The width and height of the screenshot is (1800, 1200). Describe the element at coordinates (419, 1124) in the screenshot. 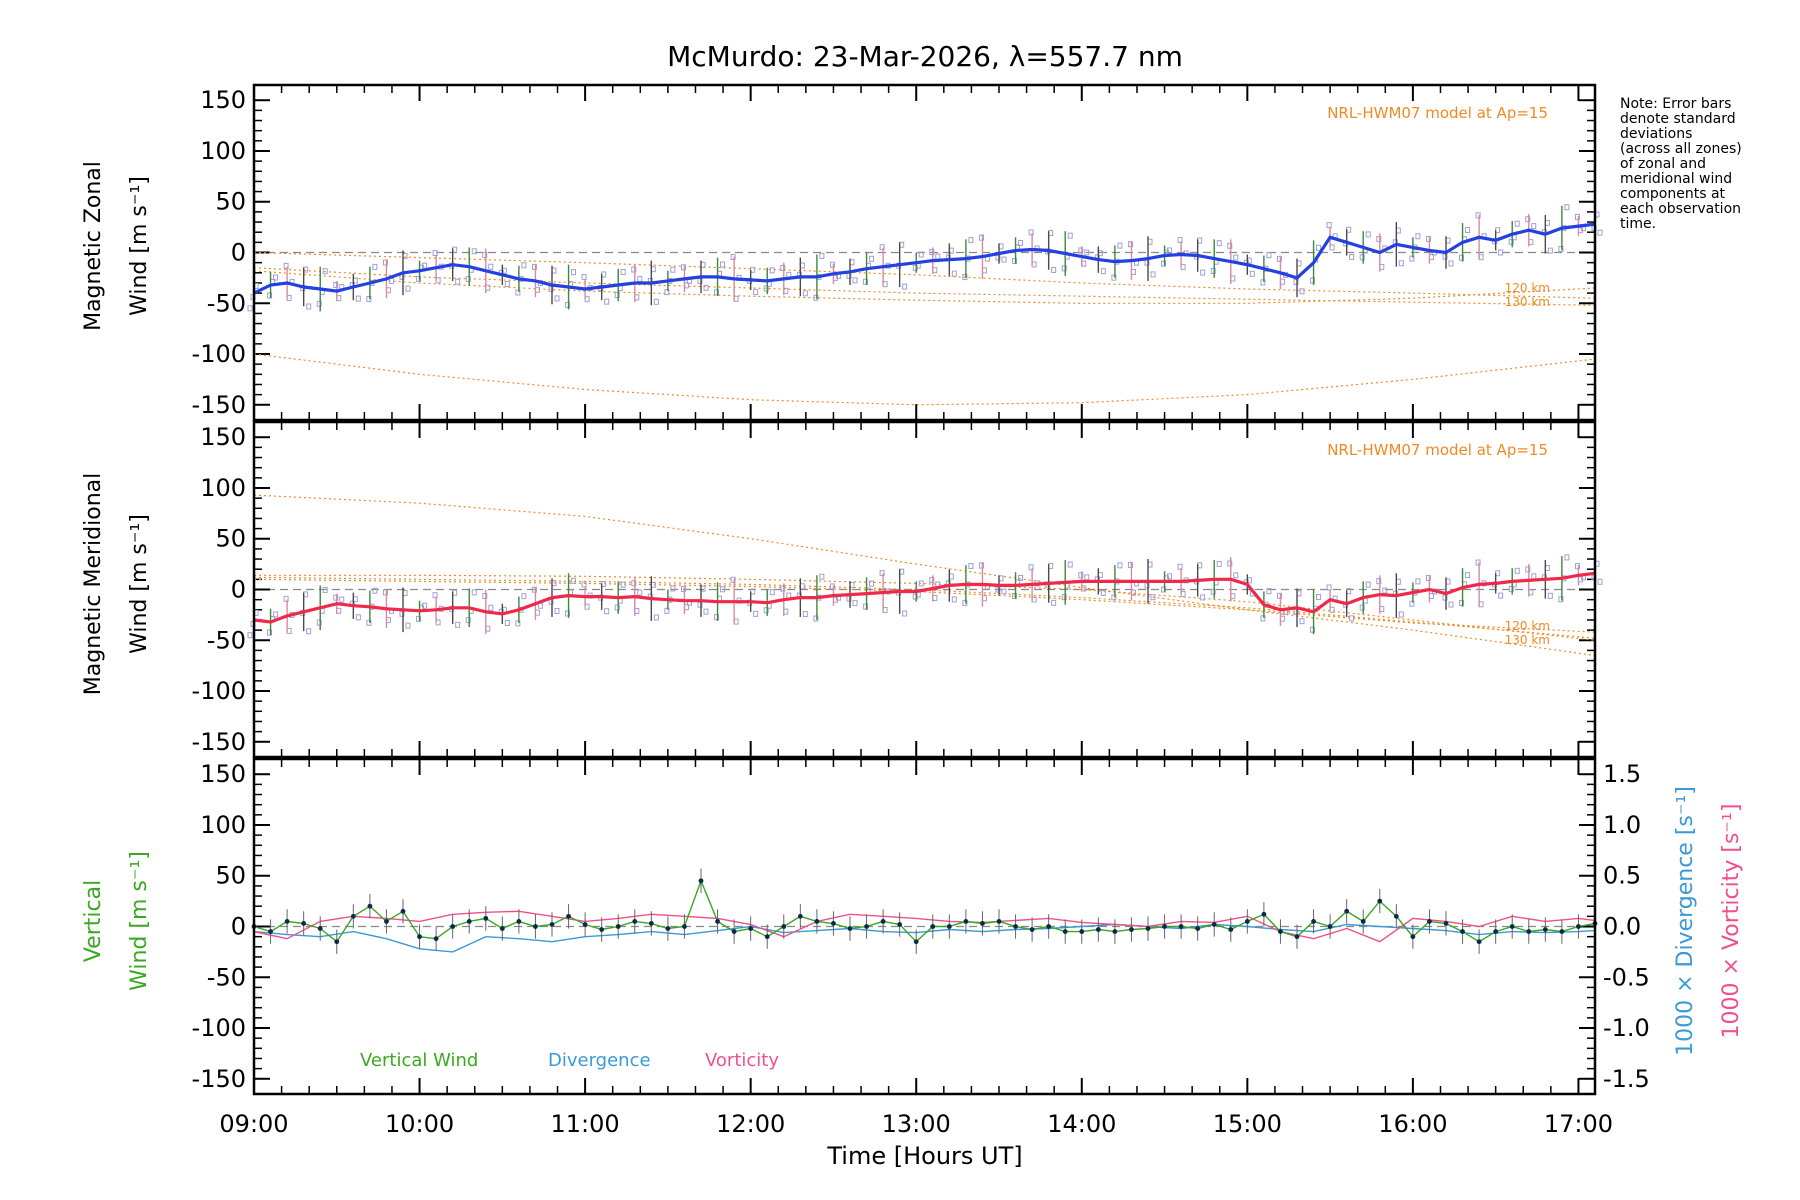

I see `x-tick-label: 10:00` at that location.